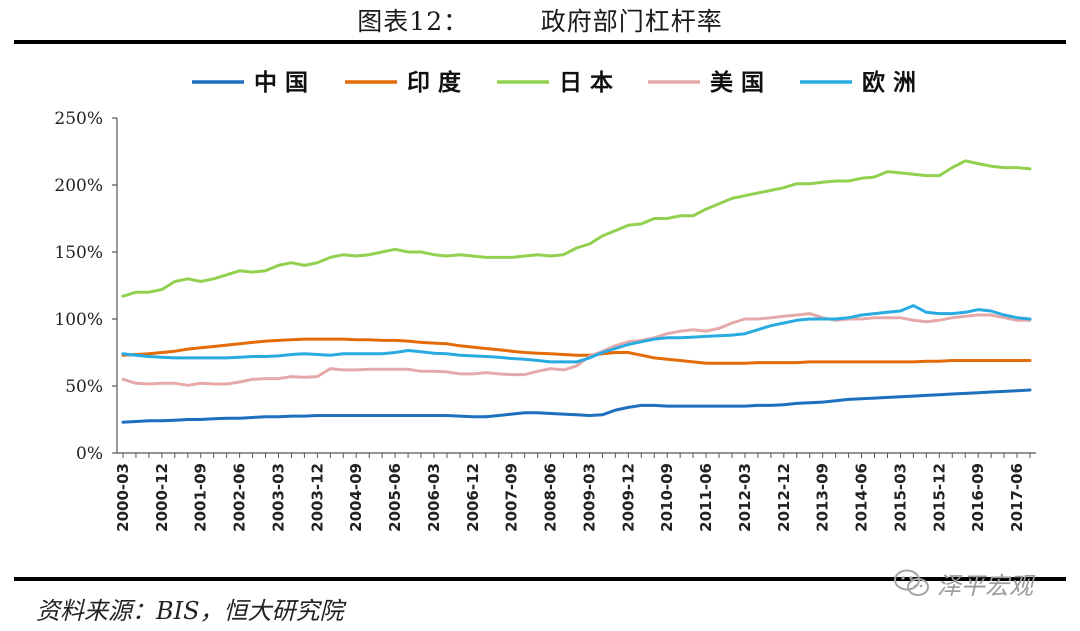  I want to click on x-tick-label: 2001-09, so click(201, 497).